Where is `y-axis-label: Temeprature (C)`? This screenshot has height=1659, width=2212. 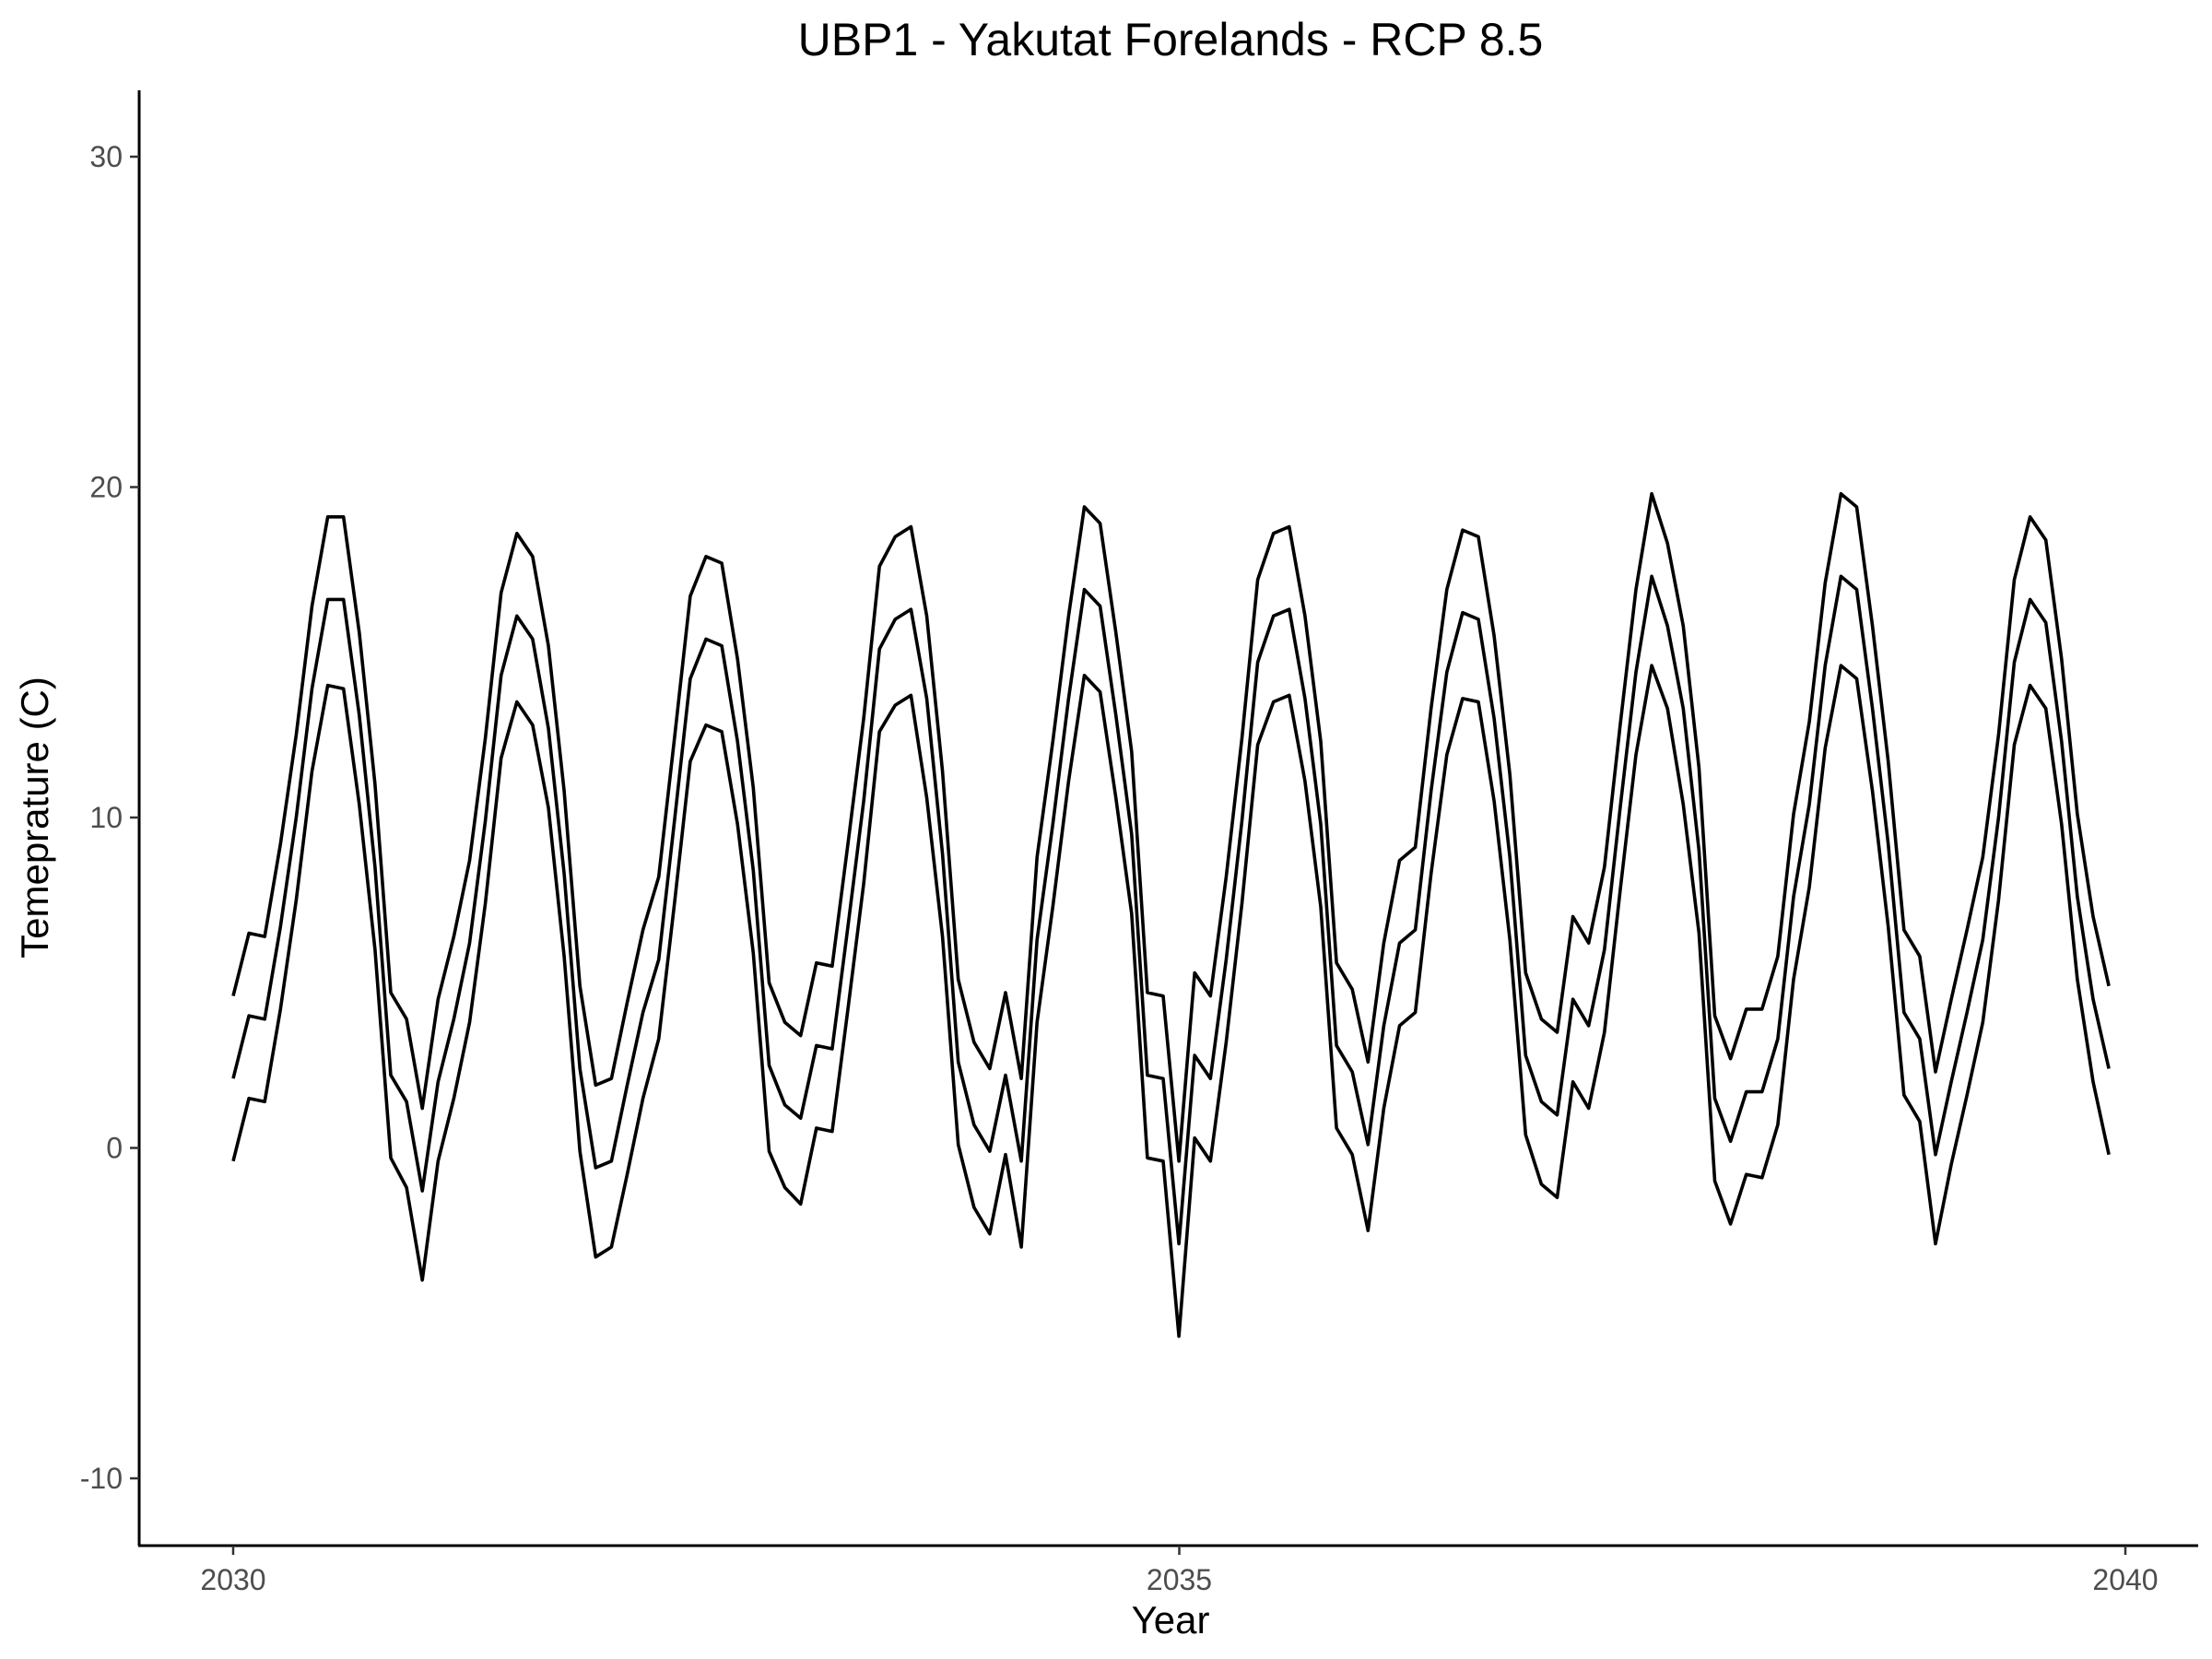
y-axis-label: Temeprature (C) is located at coordinates (34, 818).